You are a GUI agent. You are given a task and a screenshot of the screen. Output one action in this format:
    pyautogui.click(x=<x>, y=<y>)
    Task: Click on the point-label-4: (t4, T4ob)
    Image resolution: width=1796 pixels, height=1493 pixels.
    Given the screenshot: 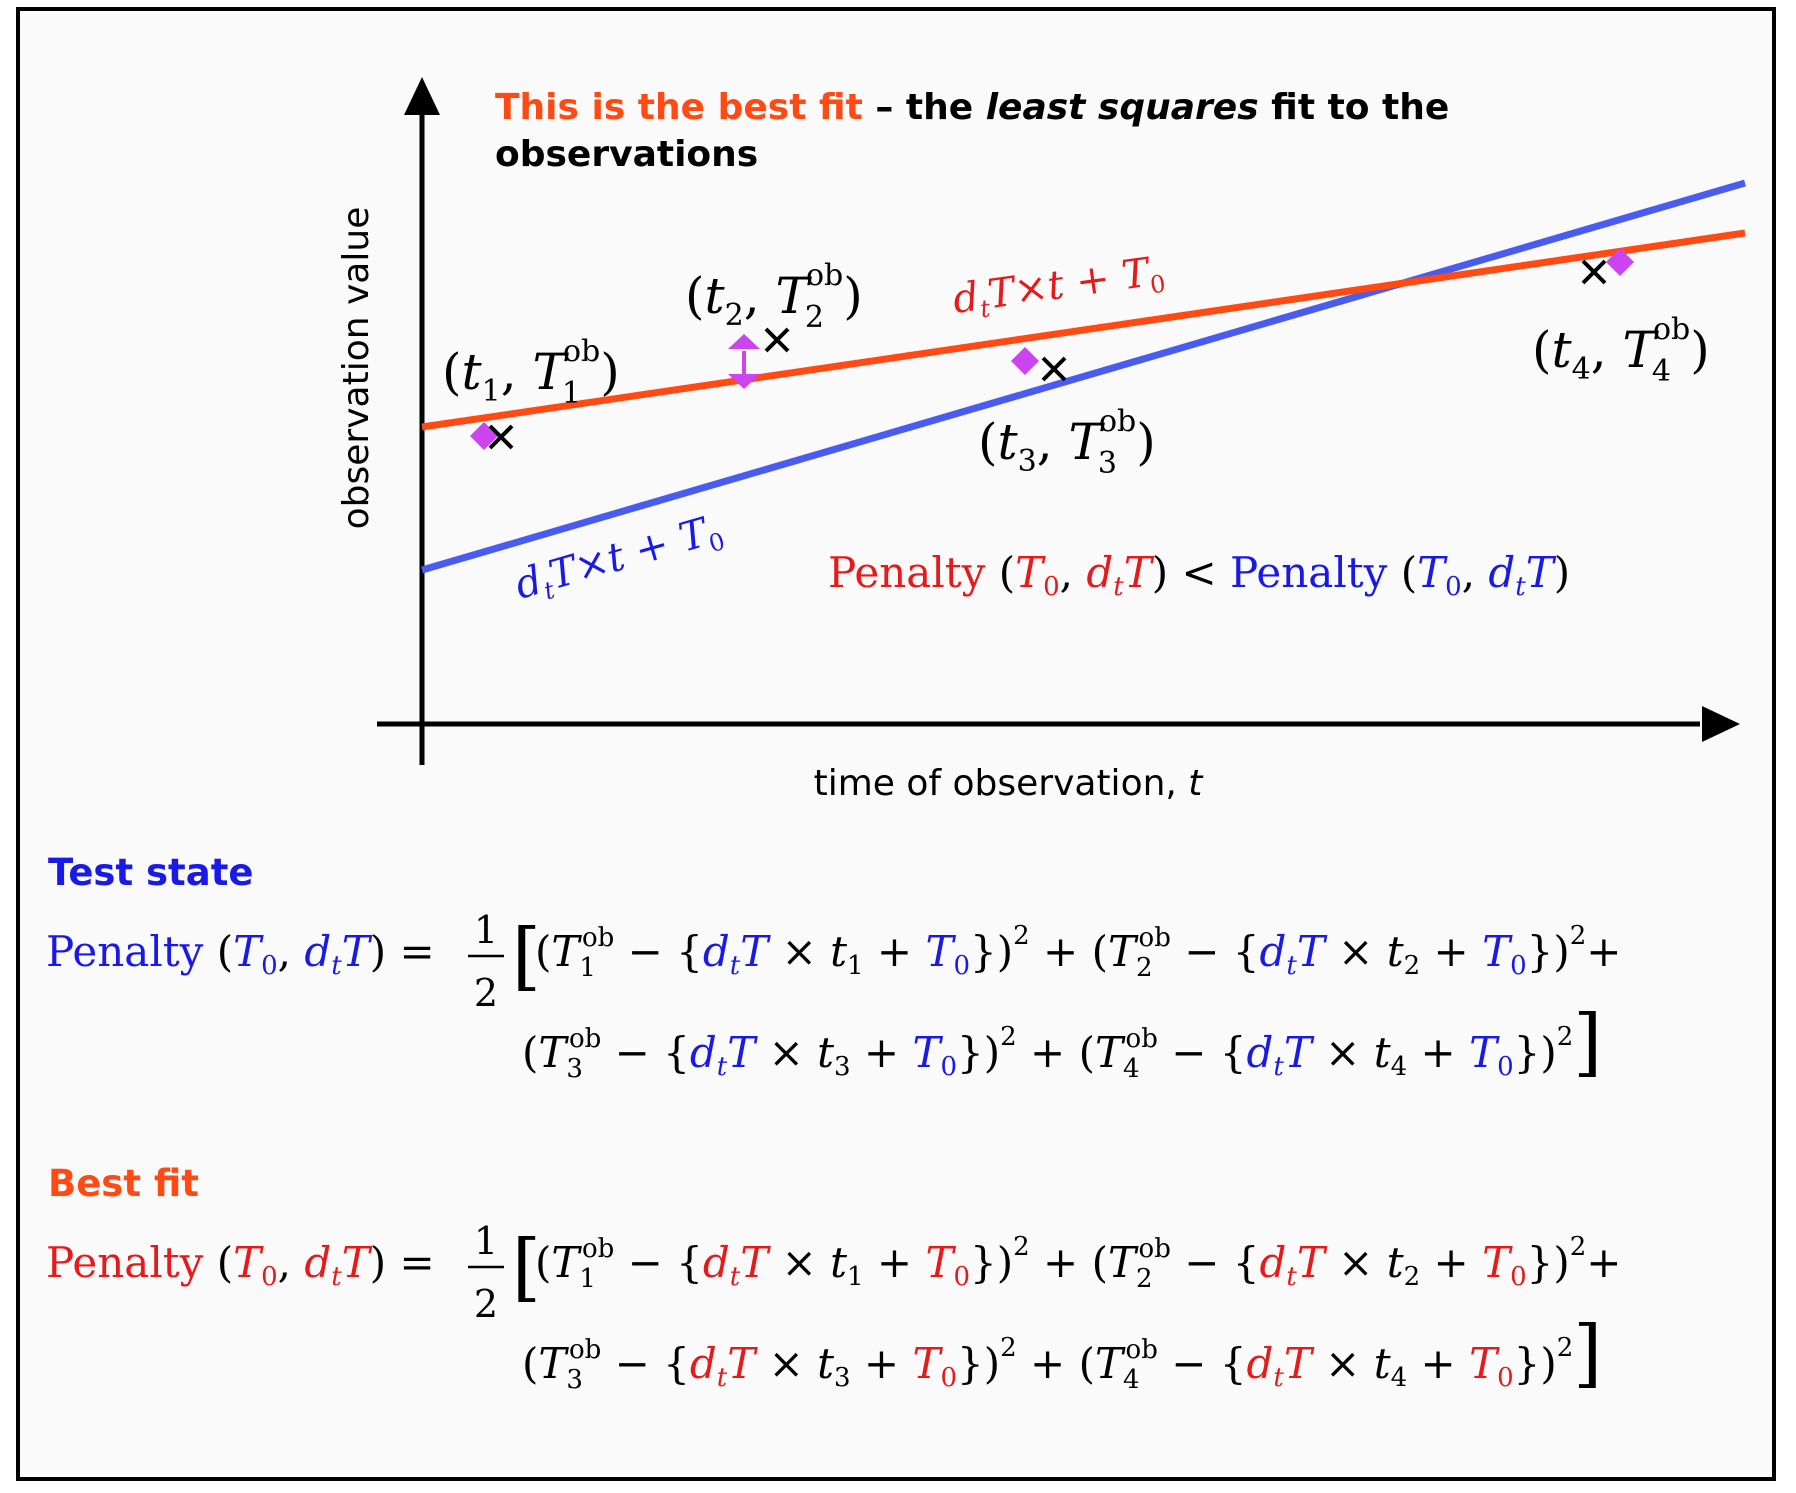 What is the action you would take?
    pyautogui.click(x=1621, y=350)
    